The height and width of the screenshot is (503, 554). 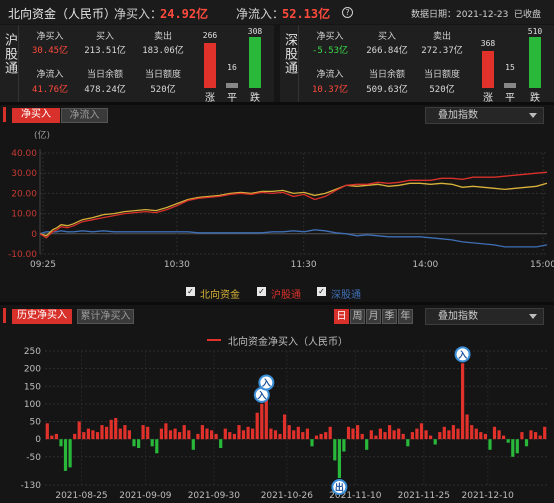 What do you see at coordinates (387, 90) in the screenshot?
I see `balance-value: 509.63亿` at bounding box center [387, 90].